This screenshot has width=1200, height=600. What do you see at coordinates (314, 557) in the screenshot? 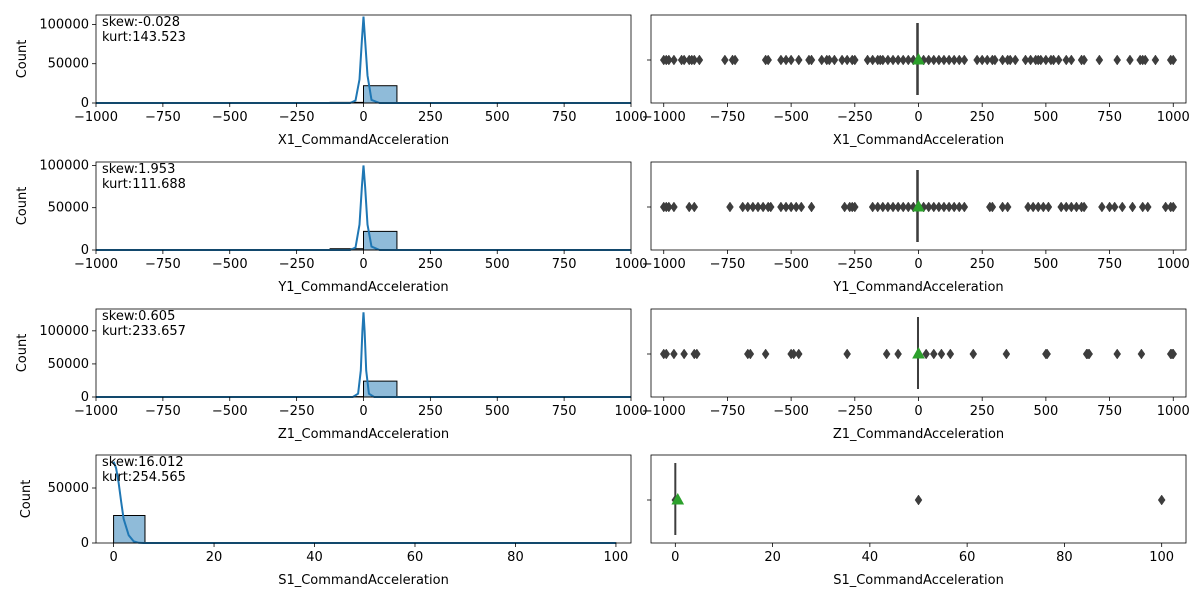
I see `x-tick-label: 40` at bounding box center [314, 557].